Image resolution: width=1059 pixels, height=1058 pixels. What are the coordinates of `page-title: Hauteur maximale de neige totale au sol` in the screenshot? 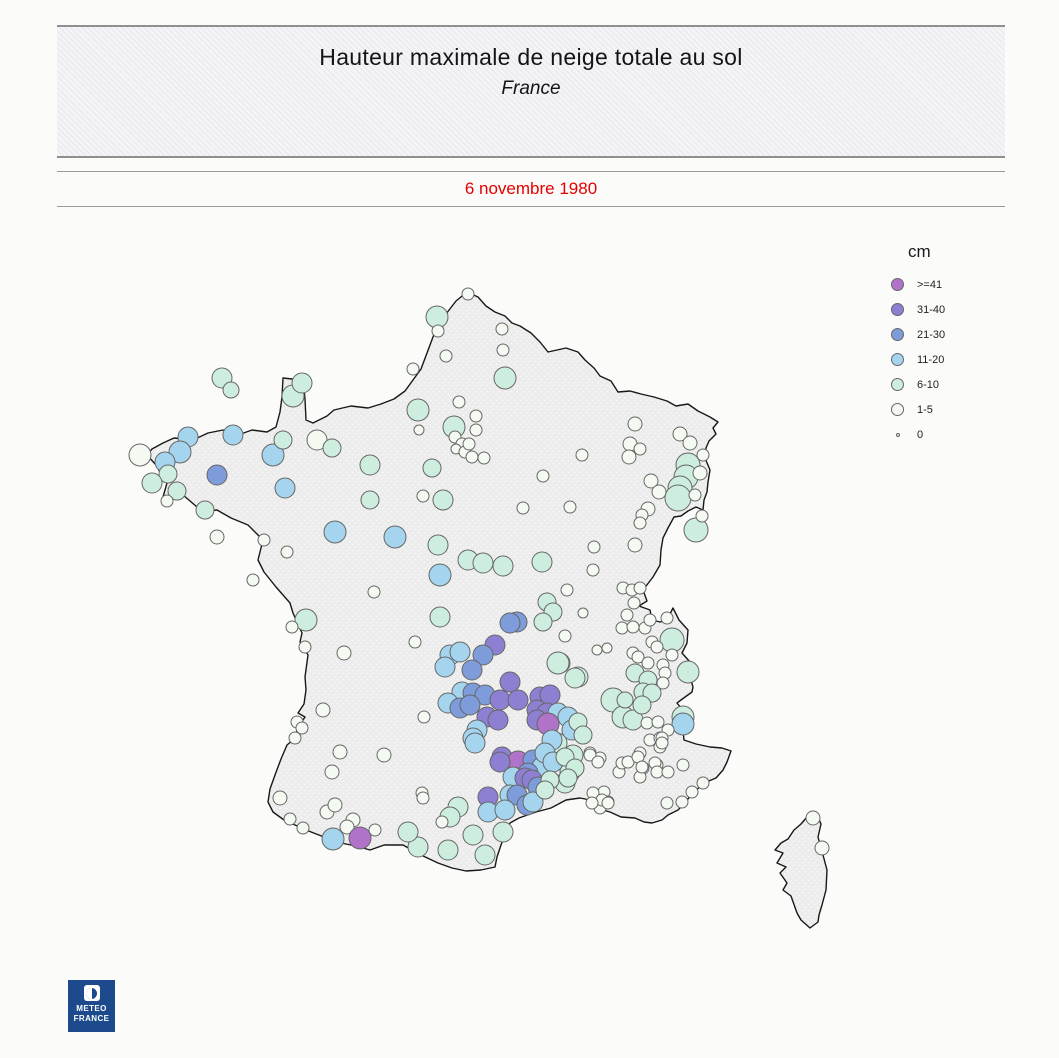 It's located at (531, 57).